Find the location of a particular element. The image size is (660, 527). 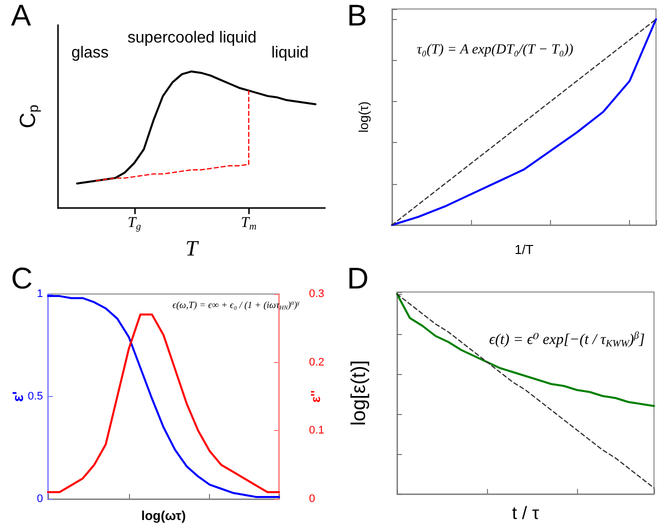

y-tick-label: 0.5 is located at coordinates (35, 396).